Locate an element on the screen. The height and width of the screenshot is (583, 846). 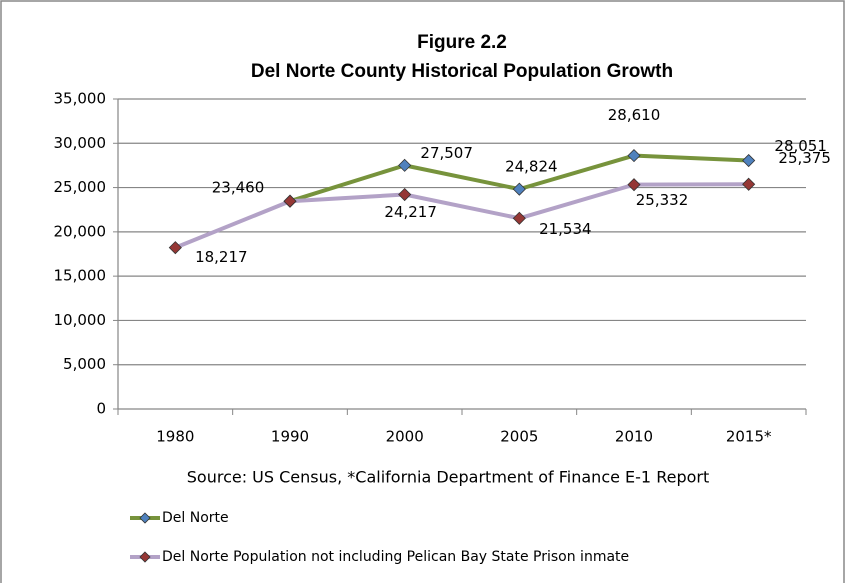
x-tick-label: 1990 is located at coordinates (290, 437).